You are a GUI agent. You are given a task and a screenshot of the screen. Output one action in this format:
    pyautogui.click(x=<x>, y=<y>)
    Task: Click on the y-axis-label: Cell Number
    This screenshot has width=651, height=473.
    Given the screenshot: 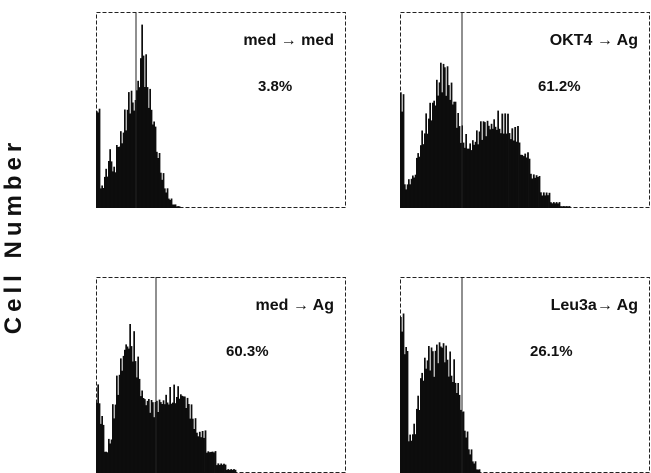 What is the action you would take?
    pyautogui.click(x=13, y=236)
    